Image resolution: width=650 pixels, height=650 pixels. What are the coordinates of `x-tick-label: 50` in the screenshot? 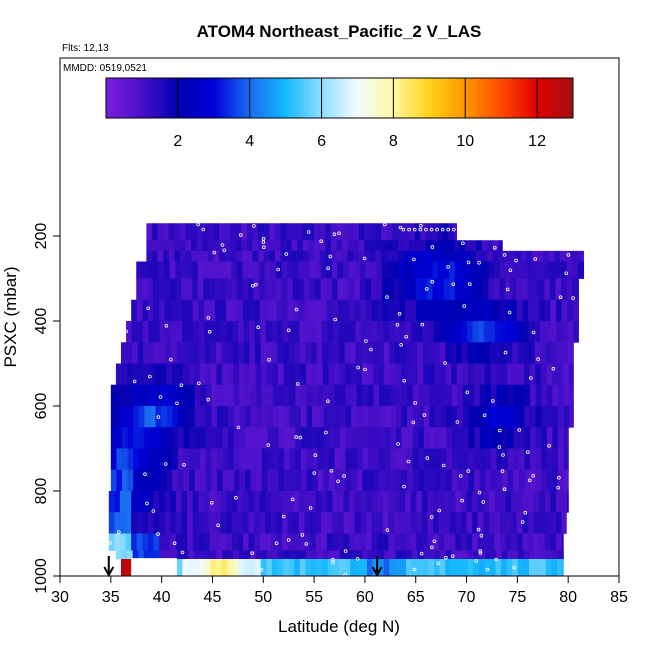 It's located at (263, 597).